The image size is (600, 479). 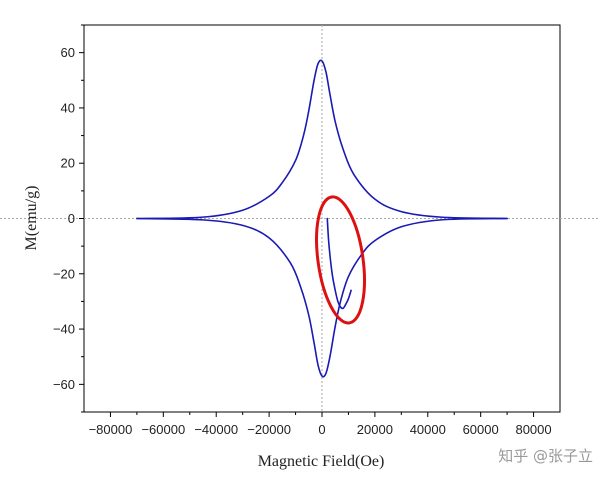 I want to click on x-tick-label: 60000, so click(x=481, y=429).